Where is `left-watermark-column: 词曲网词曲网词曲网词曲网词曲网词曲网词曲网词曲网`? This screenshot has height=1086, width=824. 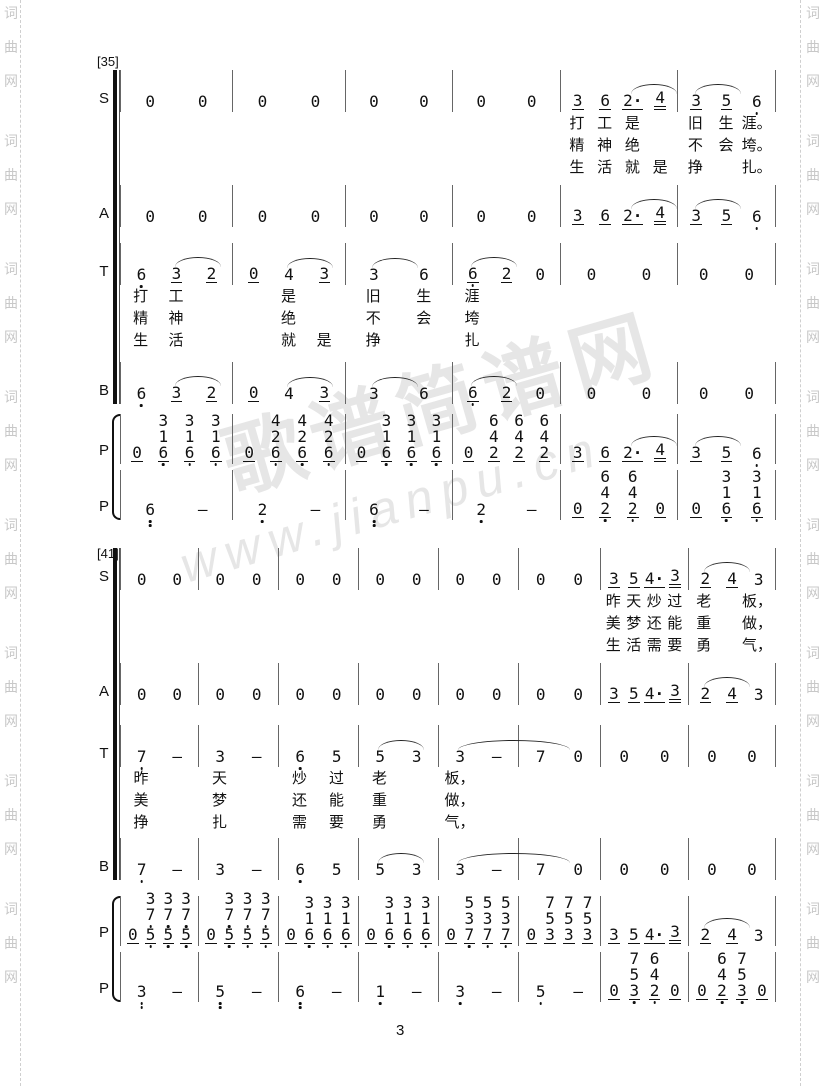
left-watermark-column: 词曲网词曲网词曲网词曲网词曲网词曲网词曲网词曲网 is located at coordinates (11, 518).